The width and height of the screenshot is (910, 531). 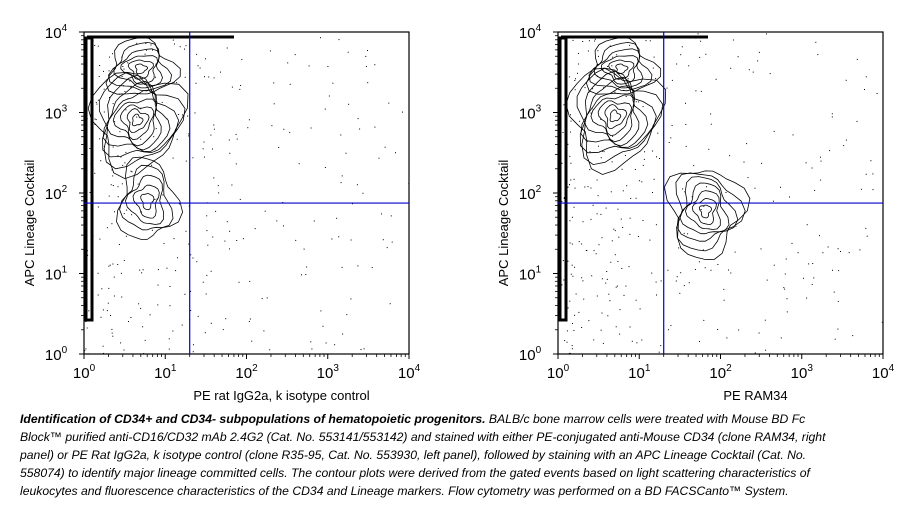 I want to click on y-tick-label: 102, so click(x=56, y=193).